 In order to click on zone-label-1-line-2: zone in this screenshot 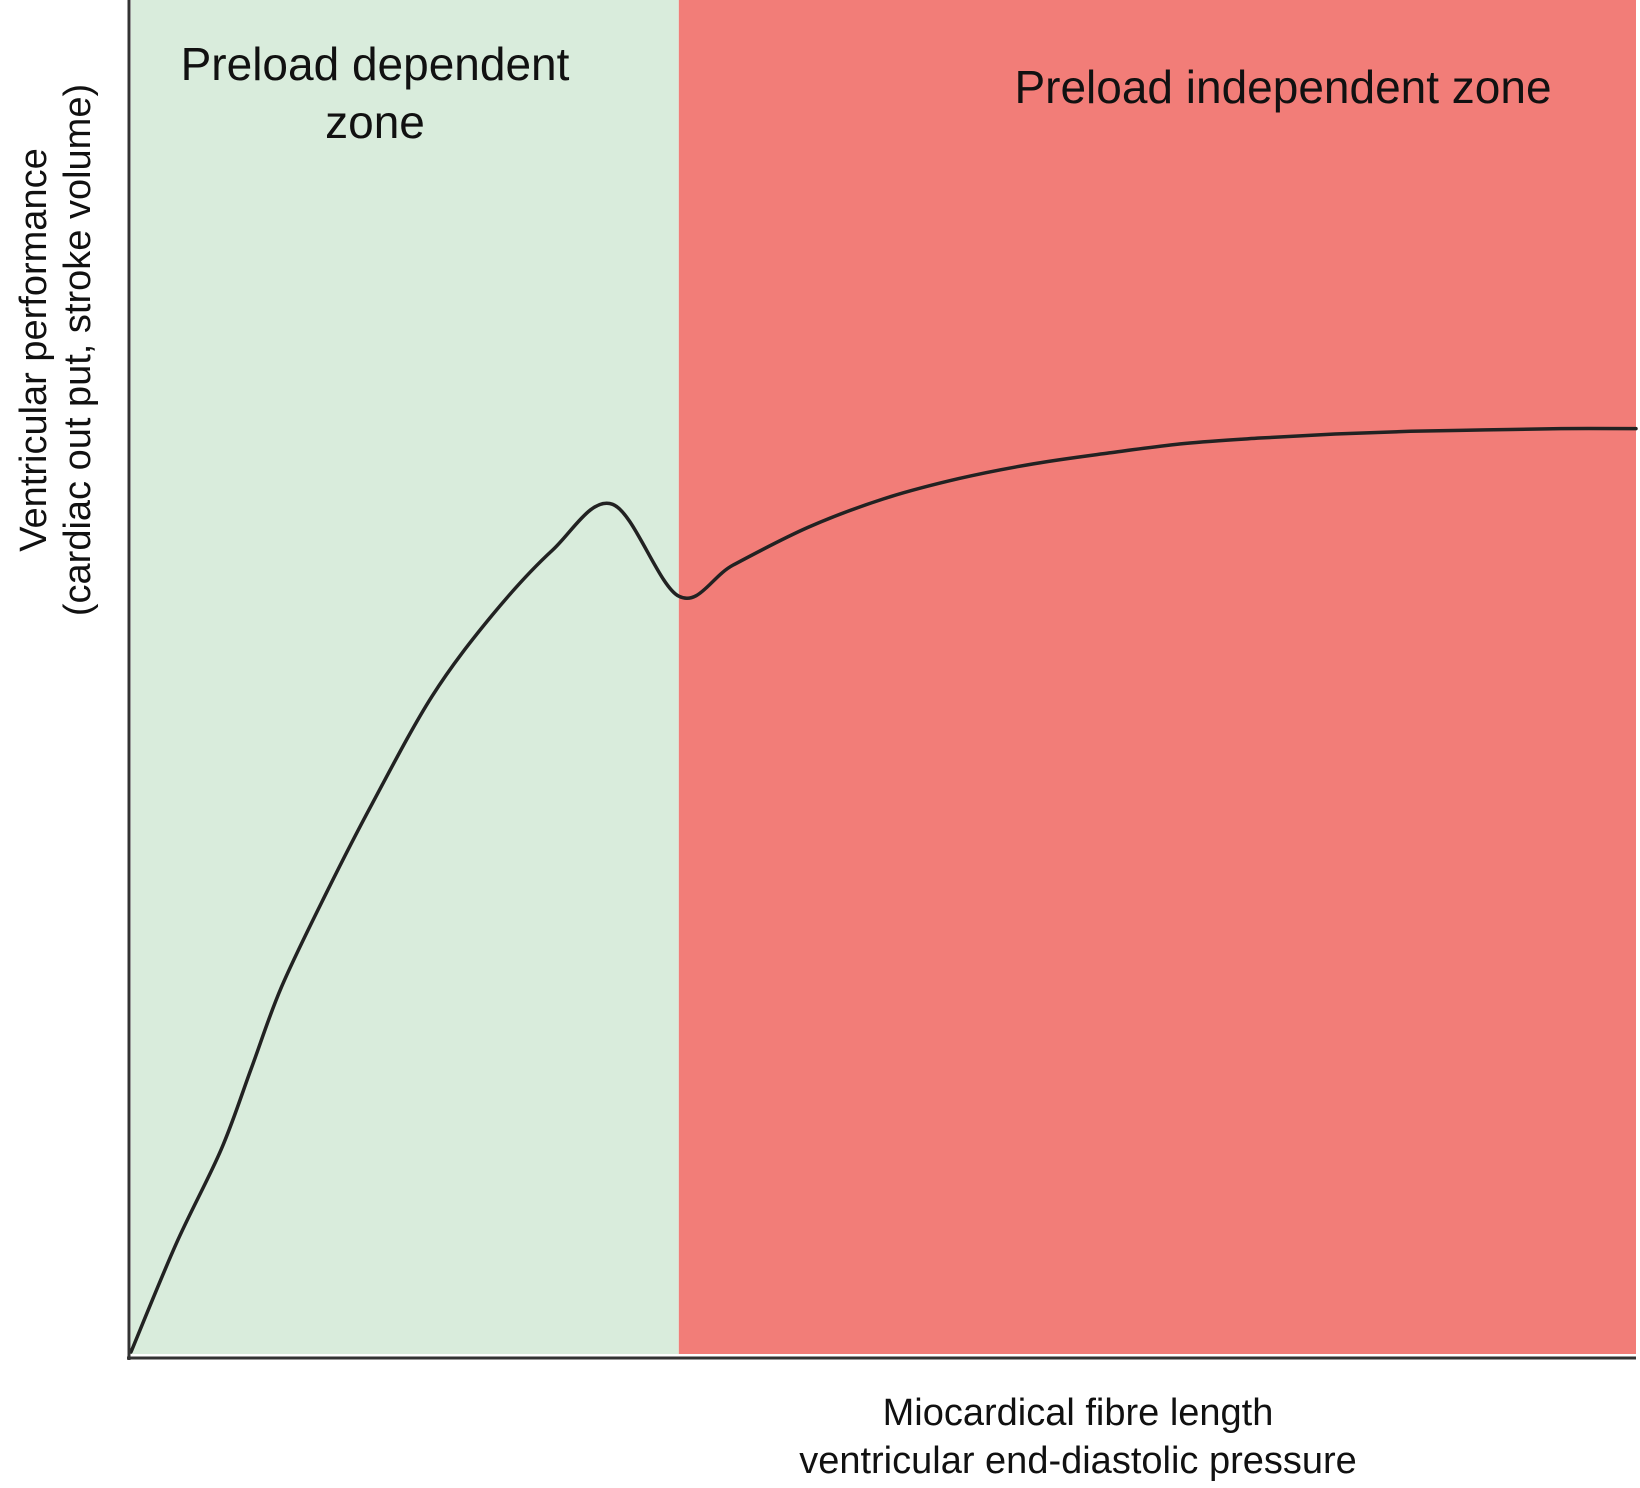, I will do `click(375, 122)`.